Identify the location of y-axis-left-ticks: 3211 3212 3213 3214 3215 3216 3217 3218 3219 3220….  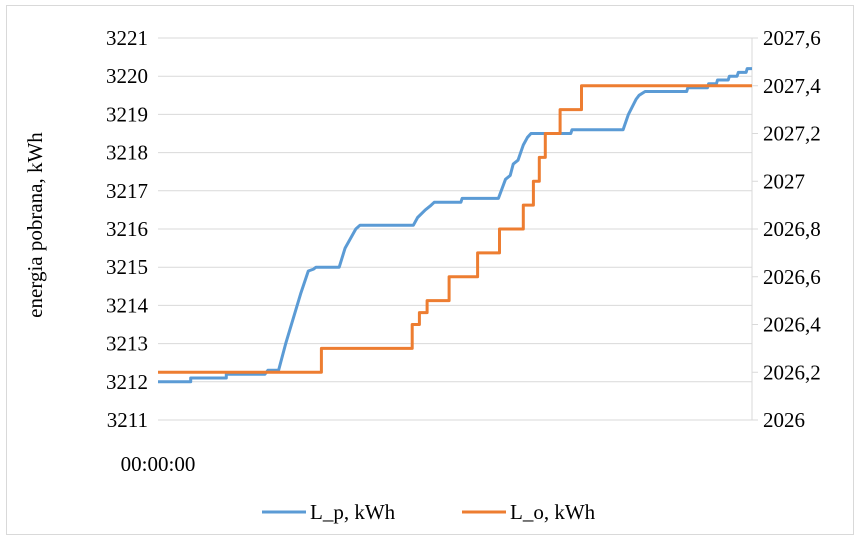
(127, 229).